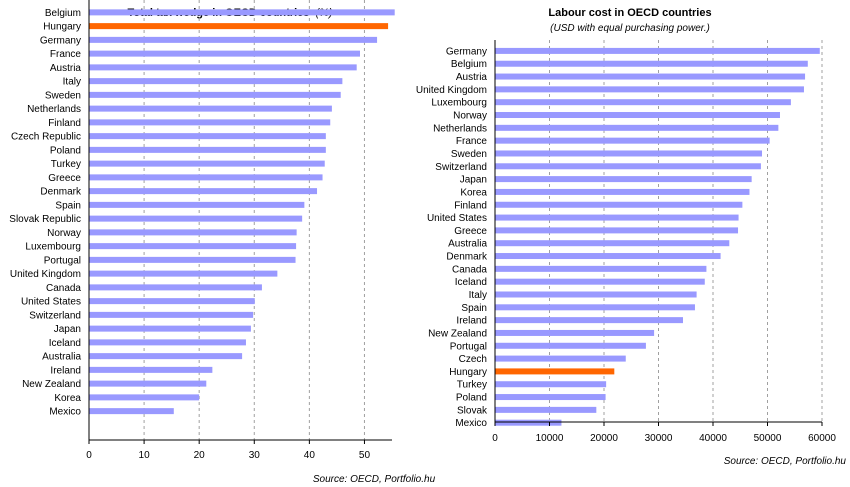 This screenshot has height=487, width=850. I want to click on tax-wedge-category-label: Italy, so click(72, 82).